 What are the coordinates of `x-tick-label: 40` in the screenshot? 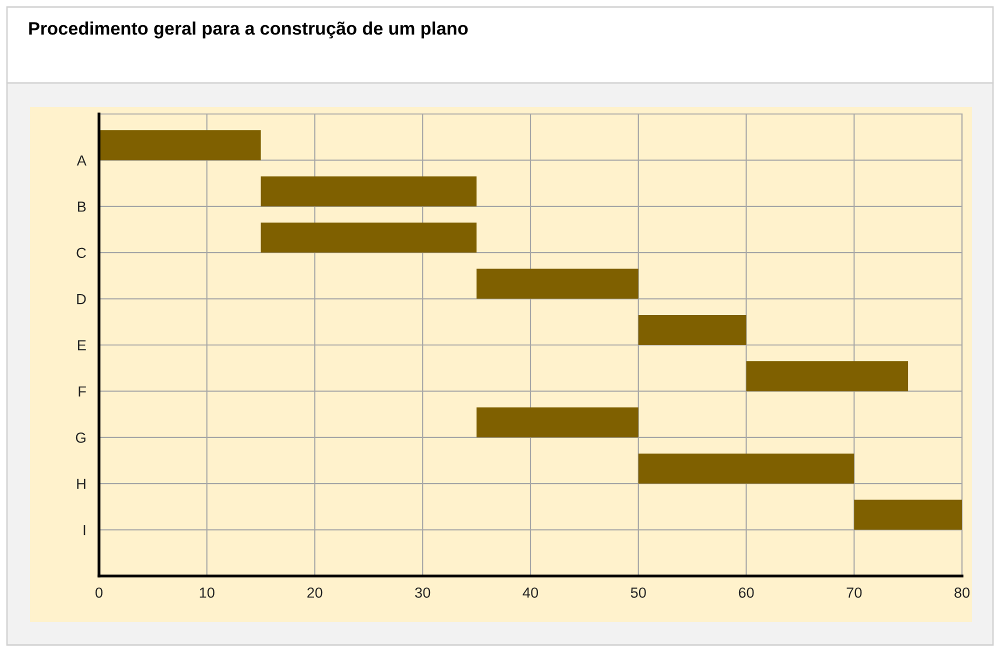 It's located at (530, 592).